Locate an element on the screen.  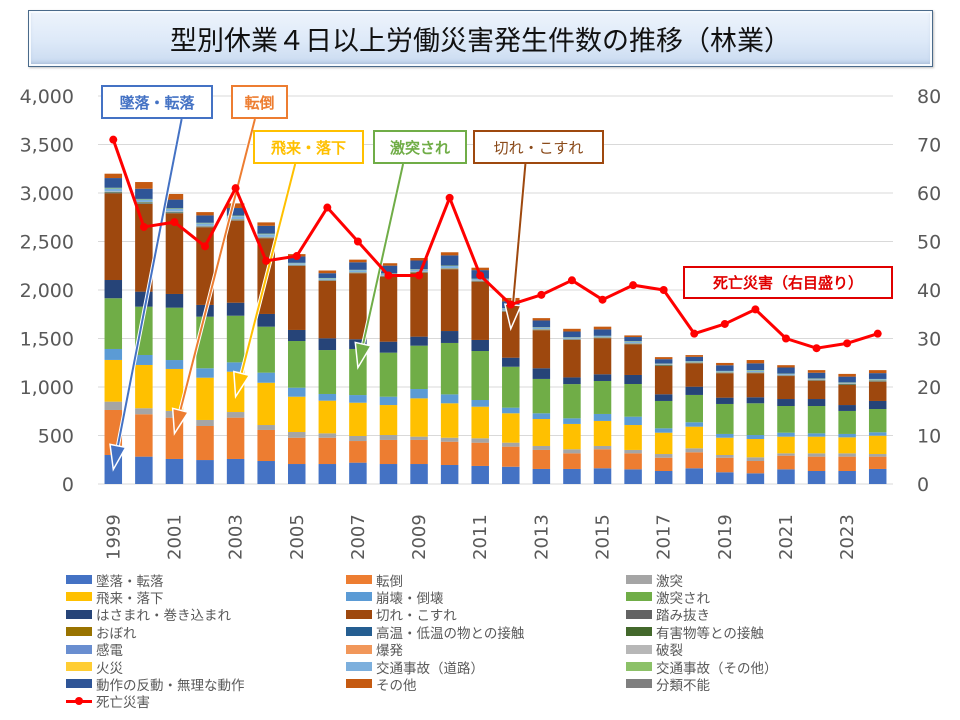
y2-tick-label: 0 is located at coordinates (923, 485).